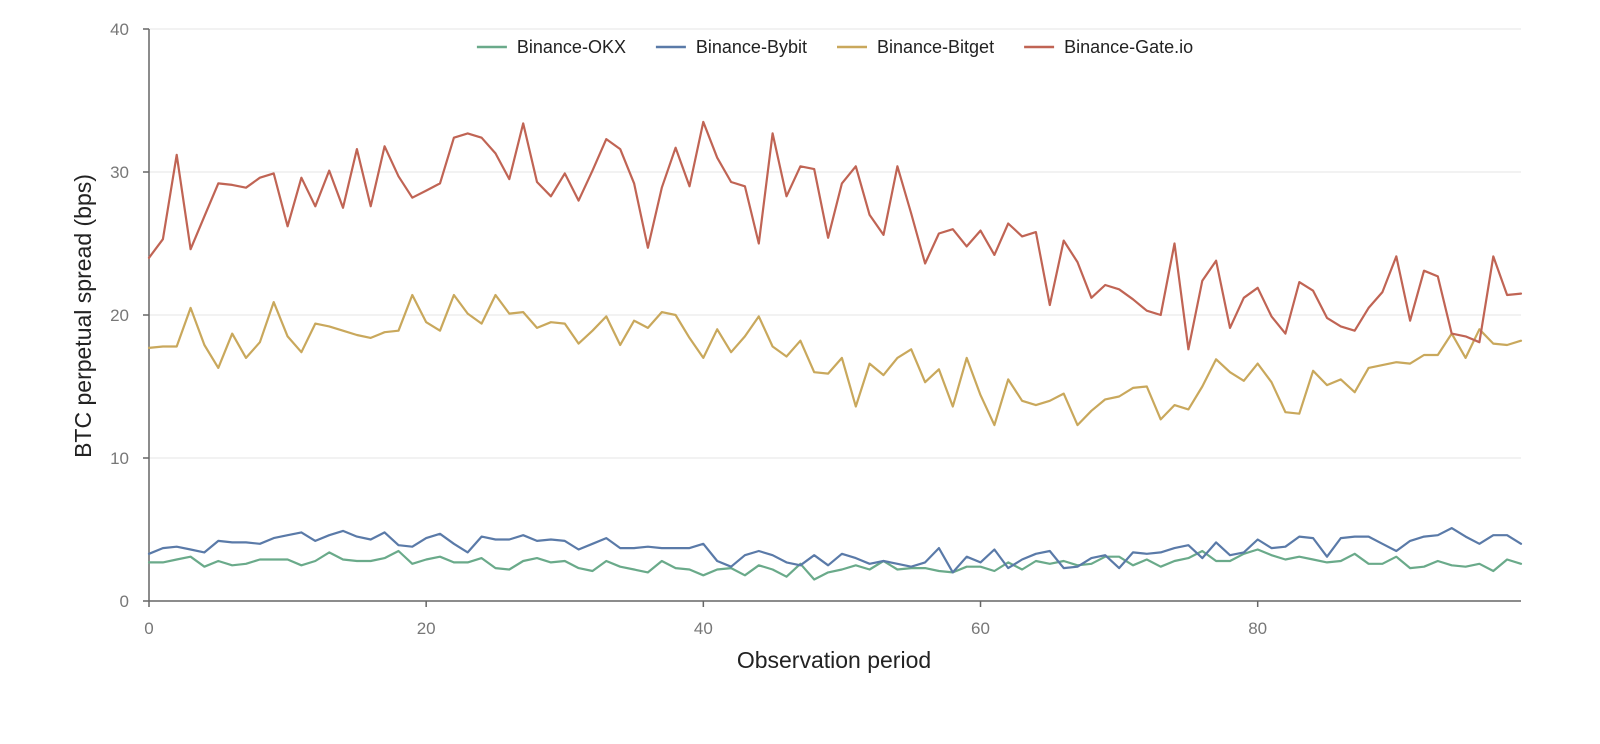 The height and width of the screenshot is (744, 1600). What do you see at coordinates (129, 315) in the screenshot?
I see `y-axis-ticks: 0 10 20 30 40` at bounding box center [129, 315].